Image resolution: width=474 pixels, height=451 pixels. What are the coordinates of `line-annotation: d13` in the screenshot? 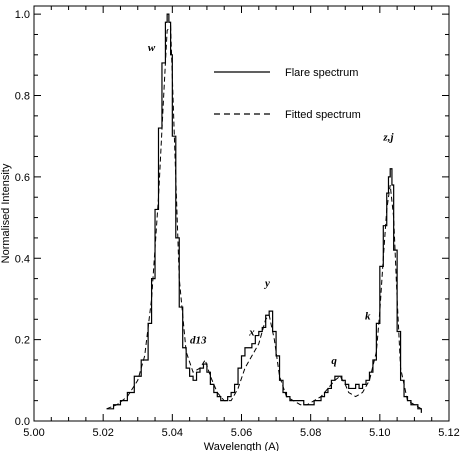 It's located at (198, 341).